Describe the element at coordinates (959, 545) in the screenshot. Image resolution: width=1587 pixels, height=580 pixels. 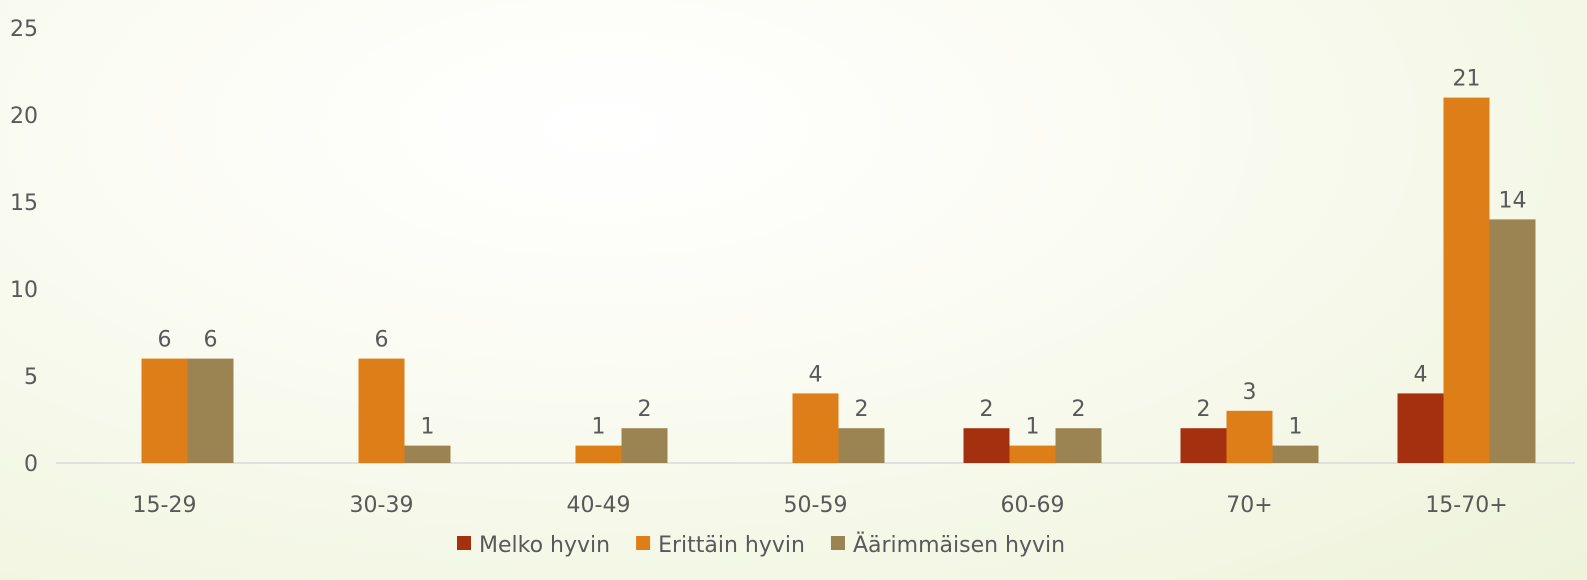
I see `legend-label: Äärimmäisen hyvin` at that location.